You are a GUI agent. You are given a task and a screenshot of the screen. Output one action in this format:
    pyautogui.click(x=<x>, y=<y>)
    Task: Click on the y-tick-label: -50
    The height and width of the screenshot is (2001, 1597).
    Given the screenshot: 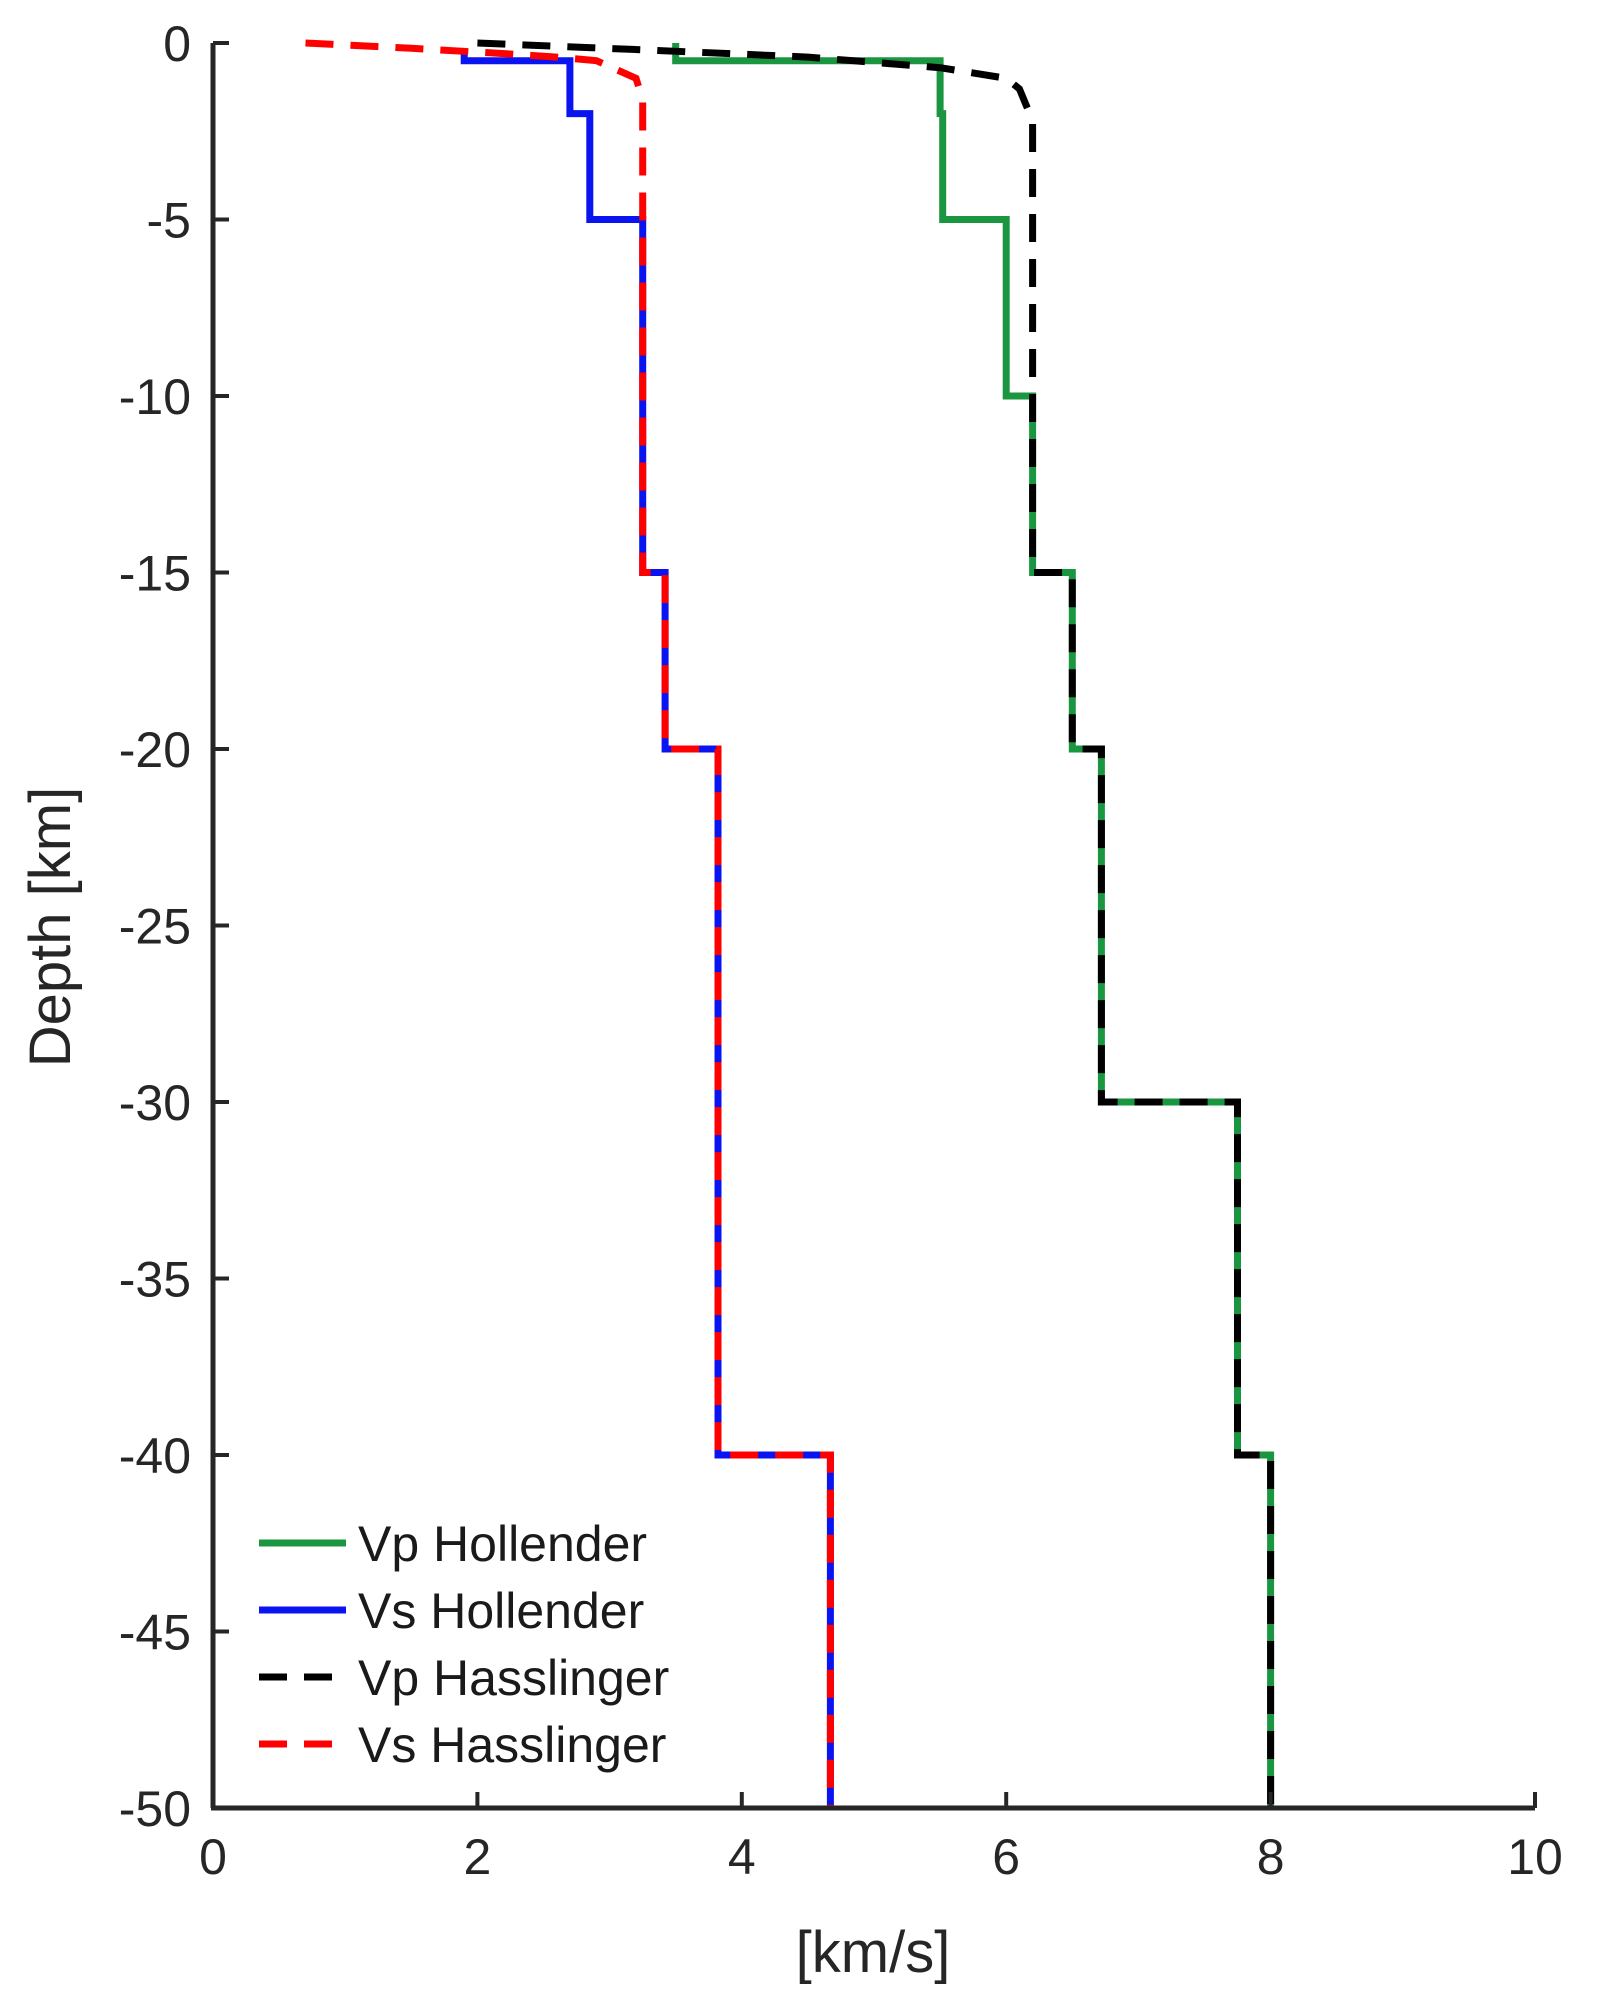 What is the action you would take?
    pyautogui.click(x=155, y=1809)
    